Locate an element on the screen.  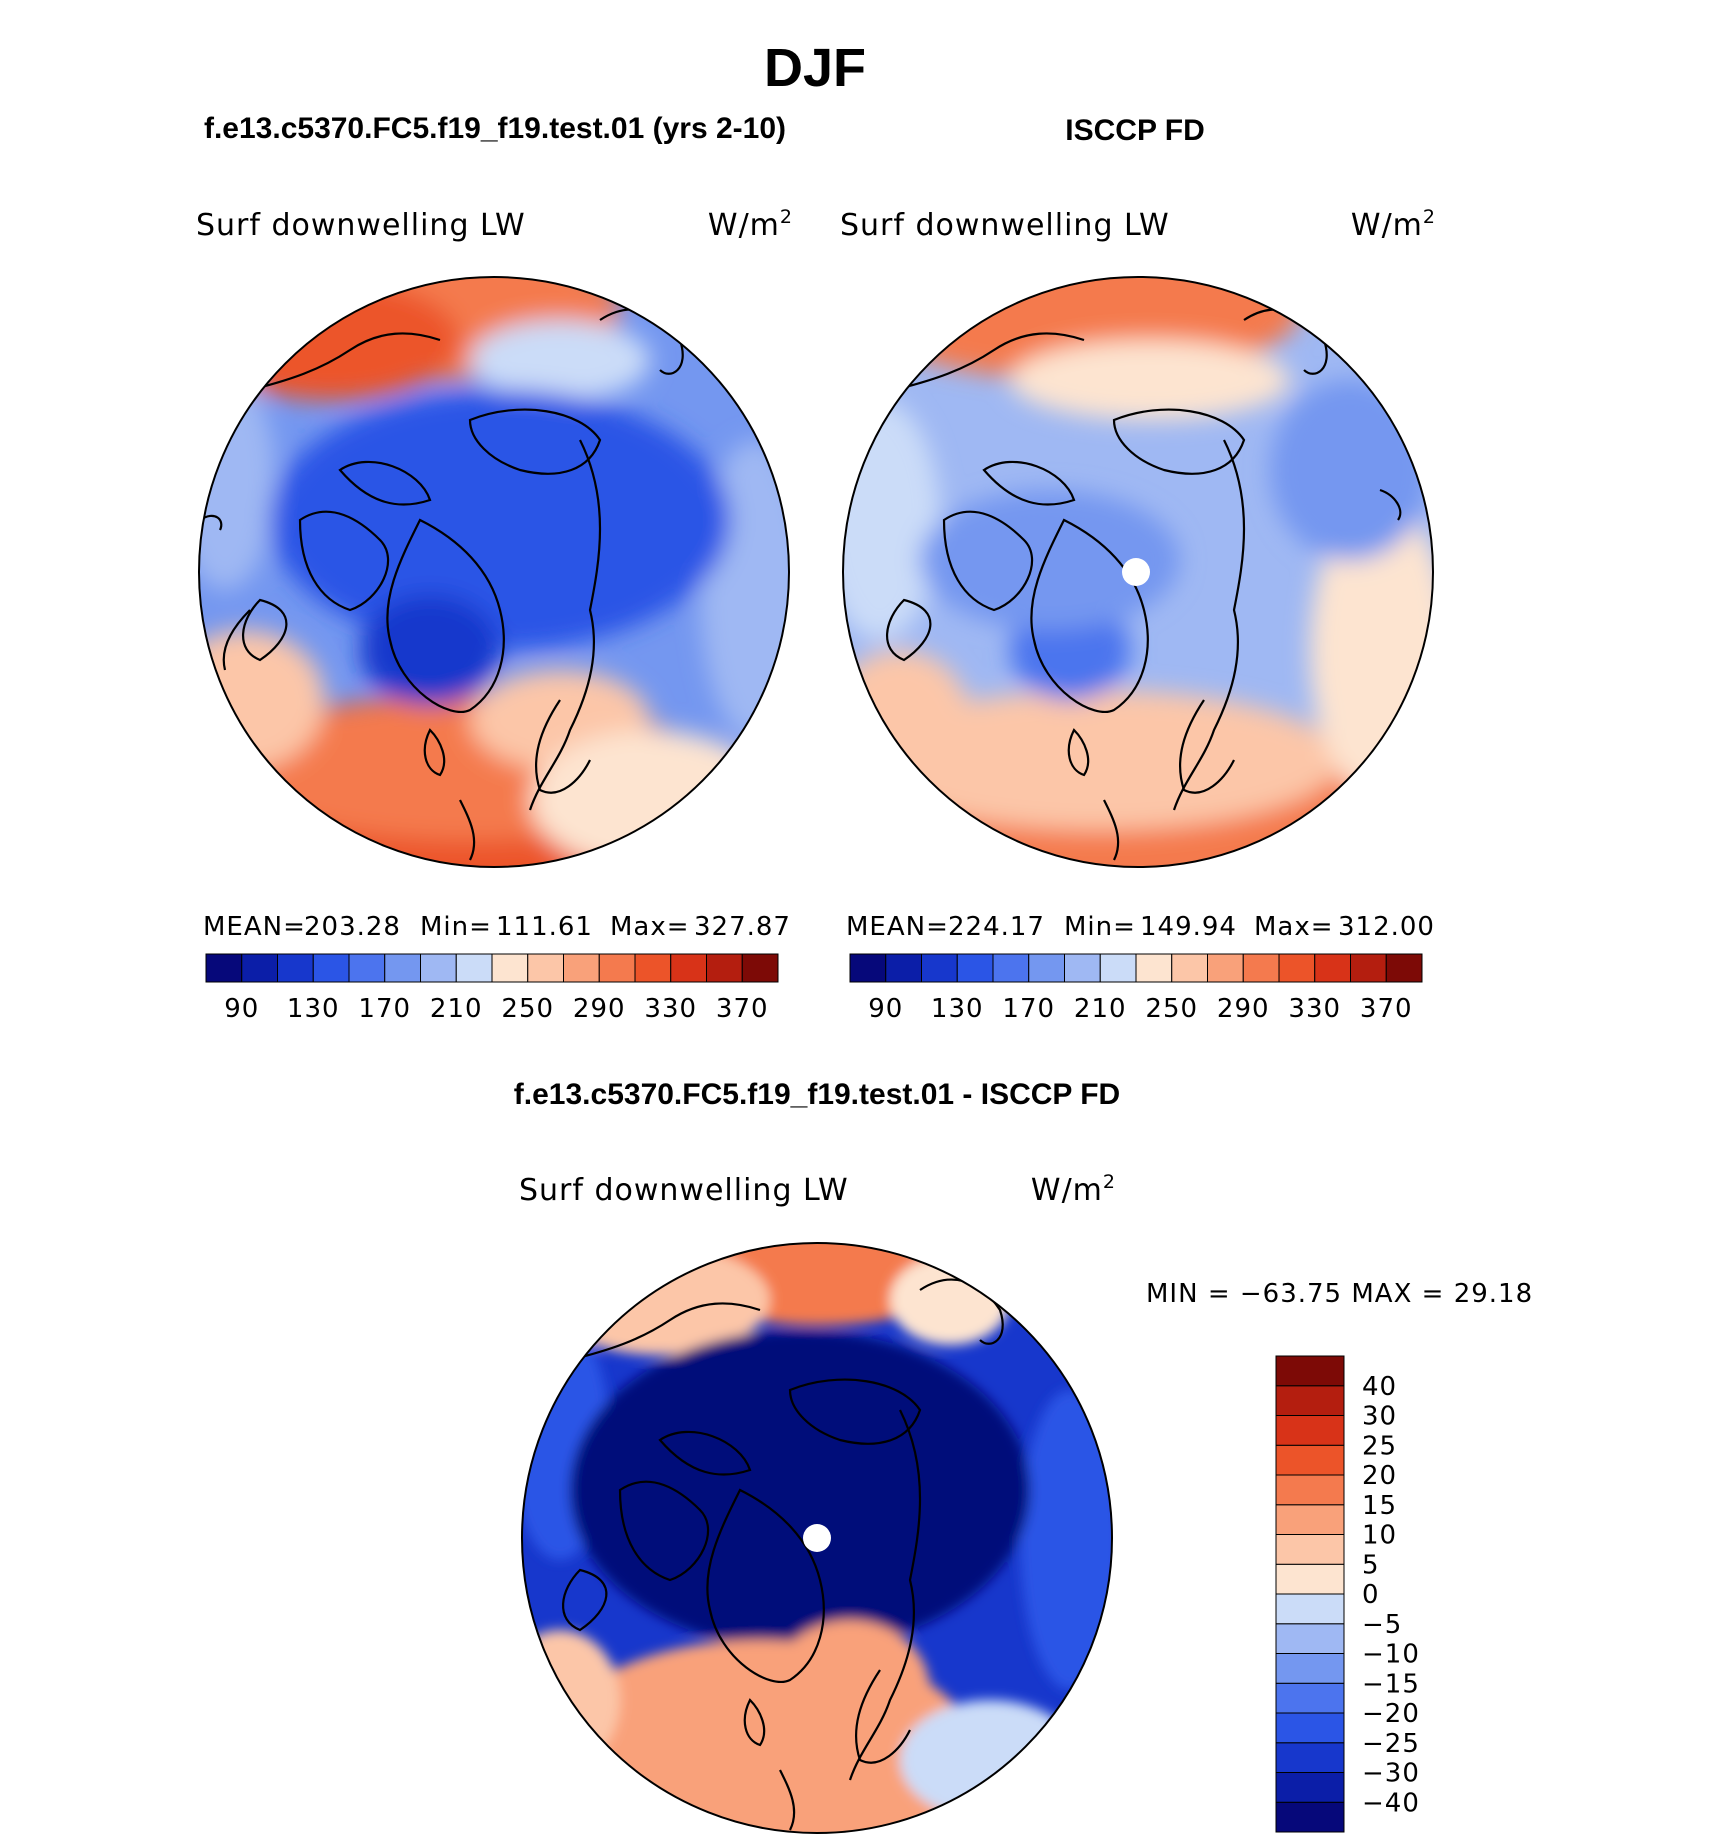
diff-minmax: MIN = −63.75 MAX = 29.18 is located at coordinates (1339, 1294).